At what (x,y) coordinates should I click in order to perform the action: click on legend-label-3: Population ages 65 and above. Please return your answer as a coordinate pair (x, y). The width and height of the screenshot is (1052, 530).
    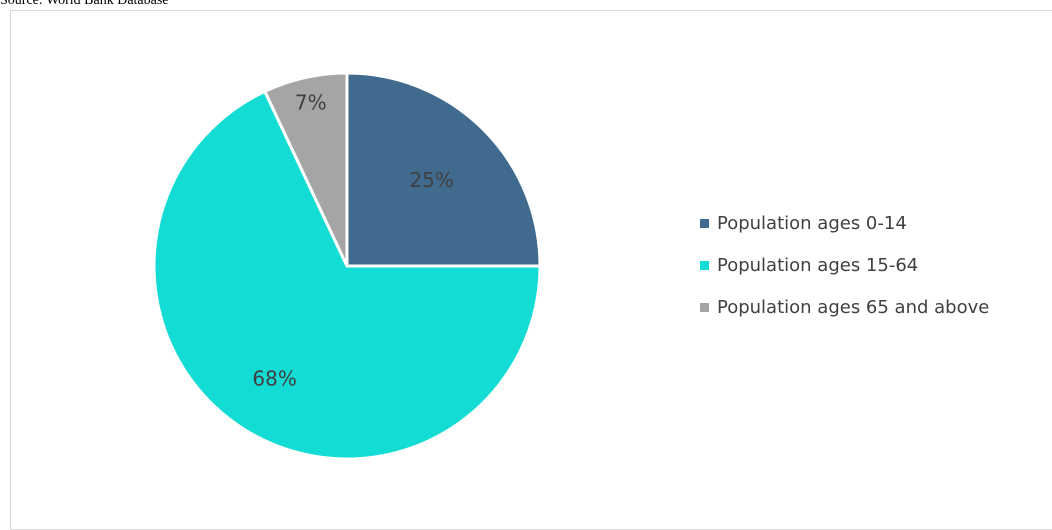
    Looking at the image, I should click on (853, 307).